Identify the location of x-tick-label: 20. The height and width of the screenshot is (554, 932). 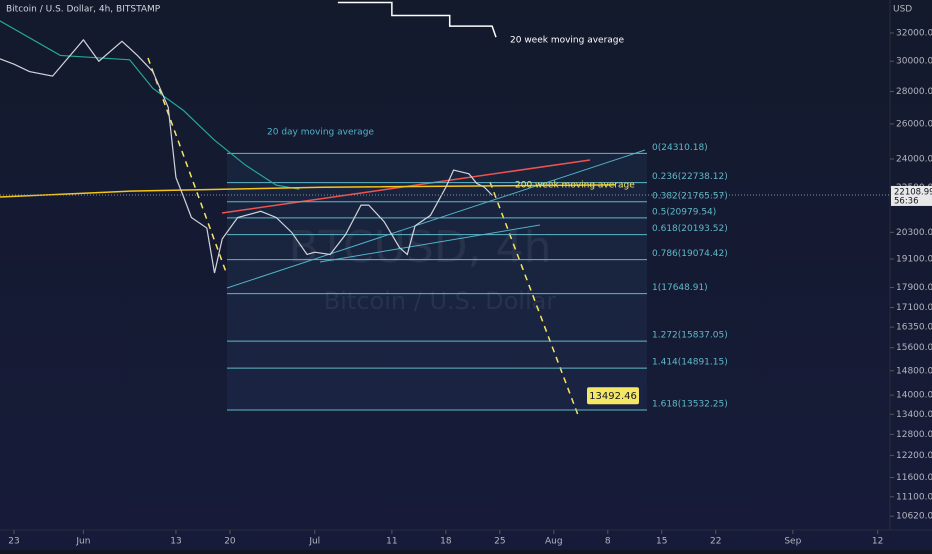
(230, 542).